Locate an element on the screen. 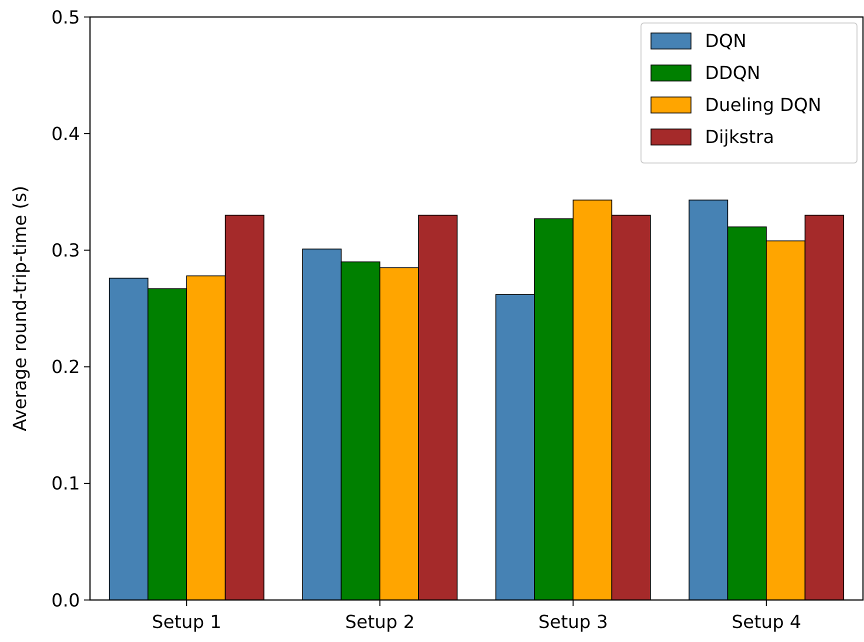 This screenshot has height=642, width=864. y-tick-label: 0.1 is located at coordinates (65, 484).